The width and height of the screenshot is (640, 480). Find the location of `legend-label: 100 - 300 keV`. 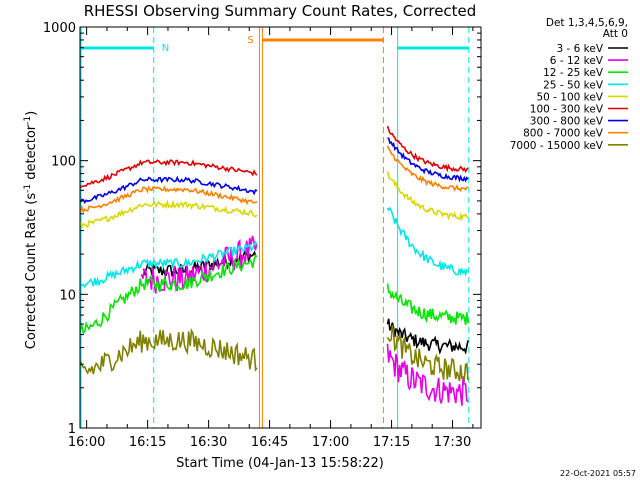

legend-label: 100 - 300 keV is located at coordinates (567, 110).